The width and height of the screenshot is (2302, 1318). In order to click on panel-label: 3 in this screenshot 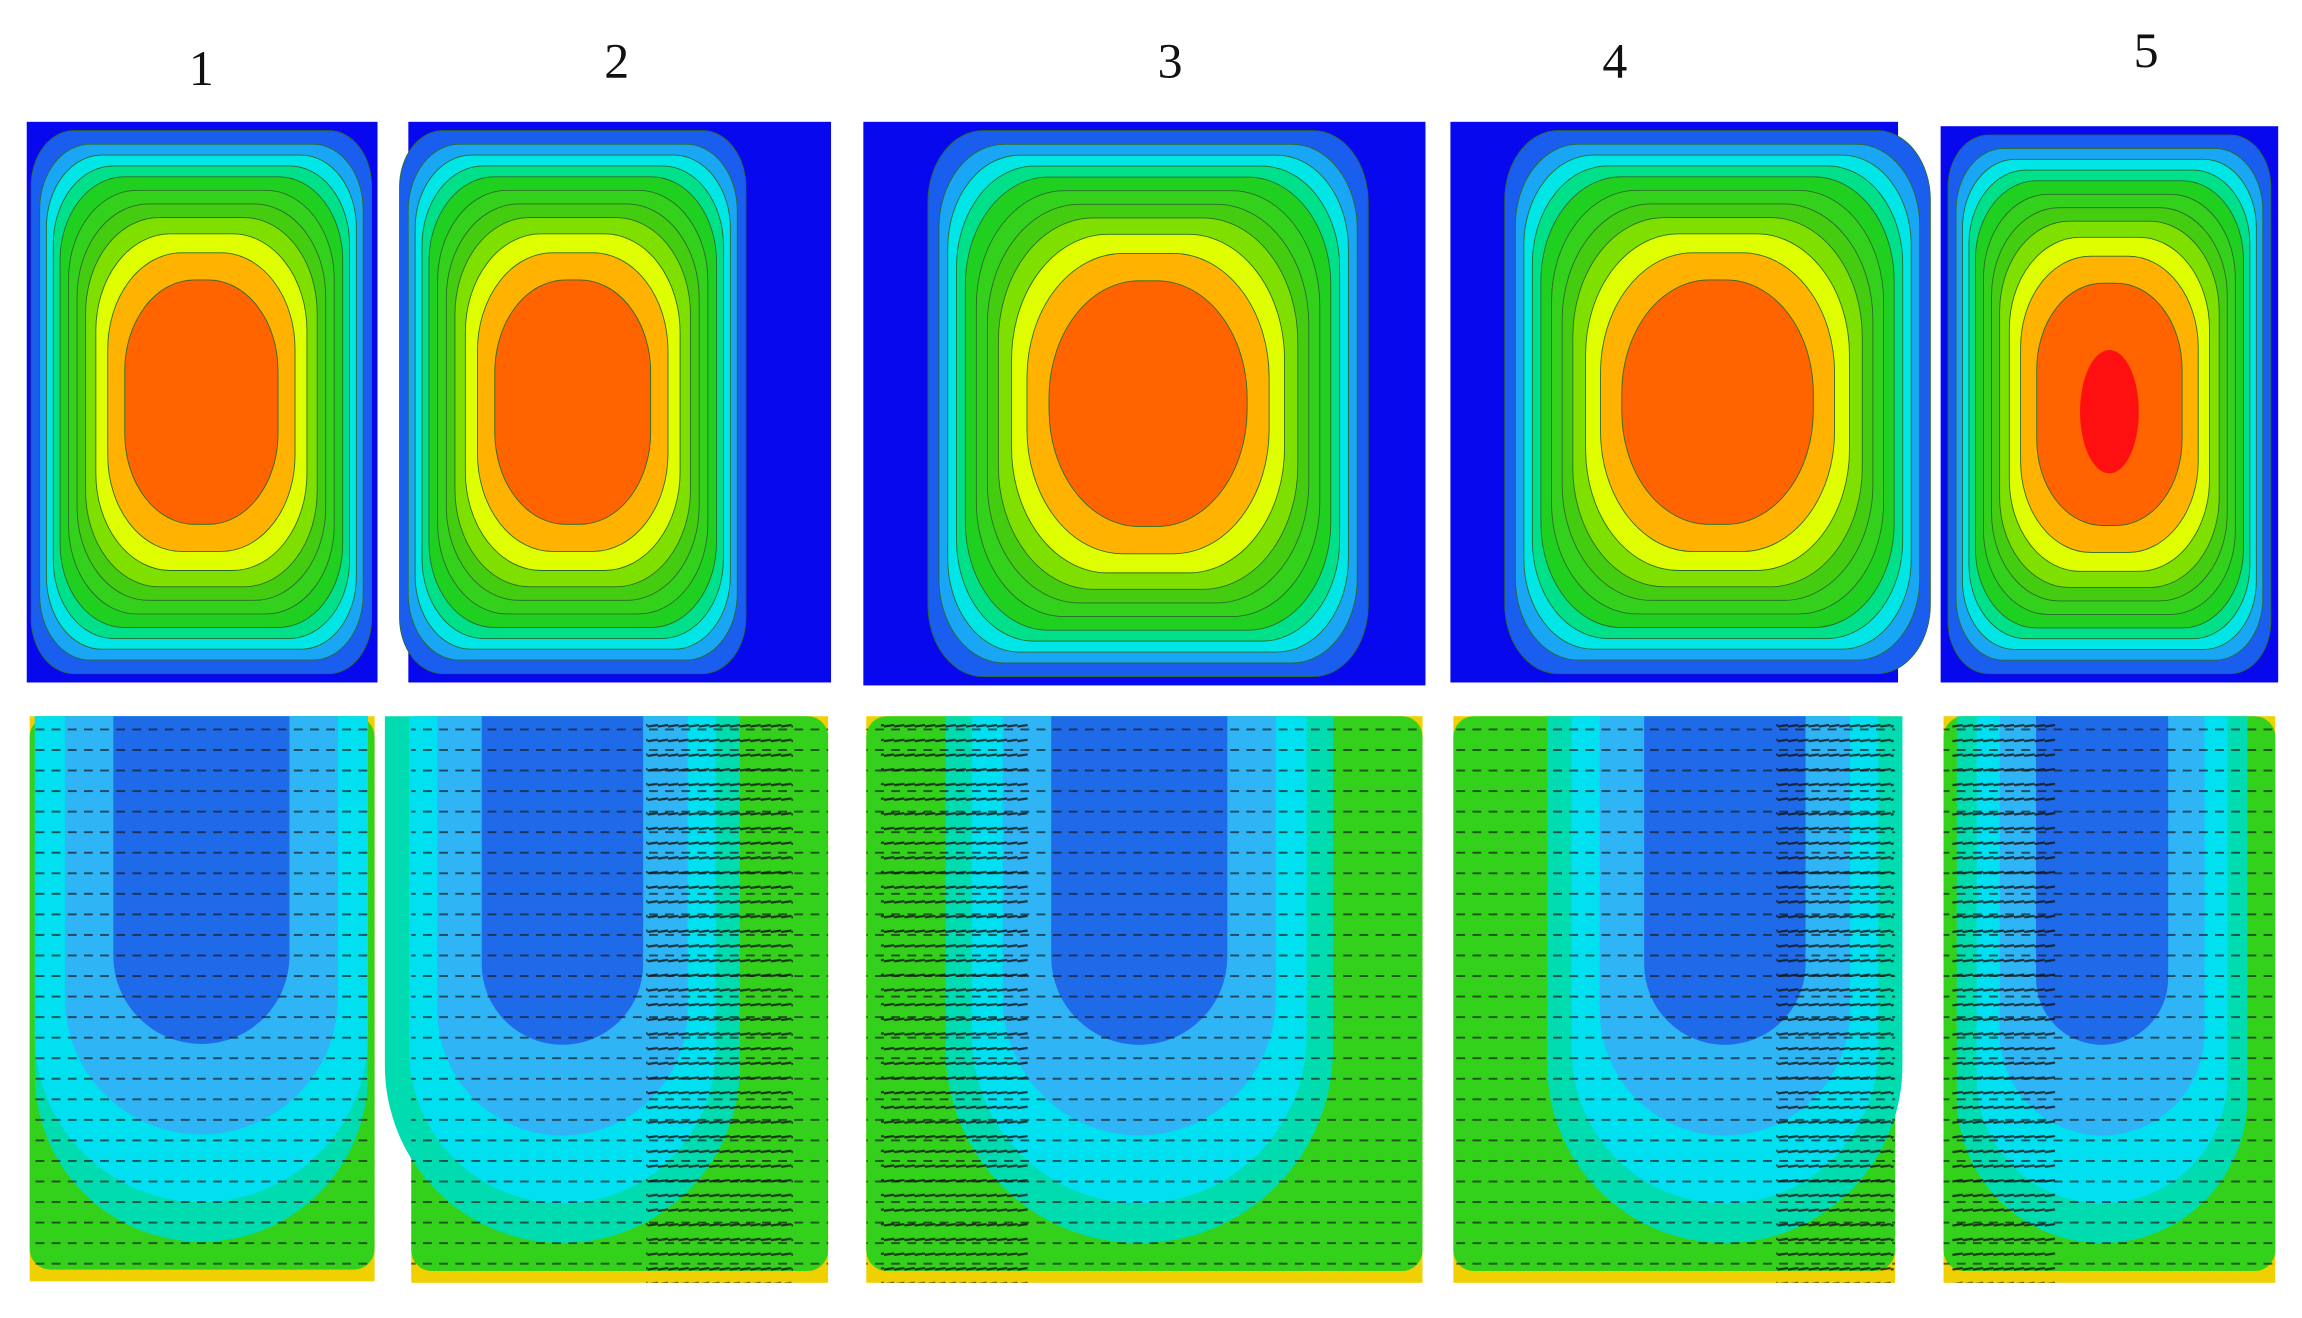, I will do `click(1170, 60)`.